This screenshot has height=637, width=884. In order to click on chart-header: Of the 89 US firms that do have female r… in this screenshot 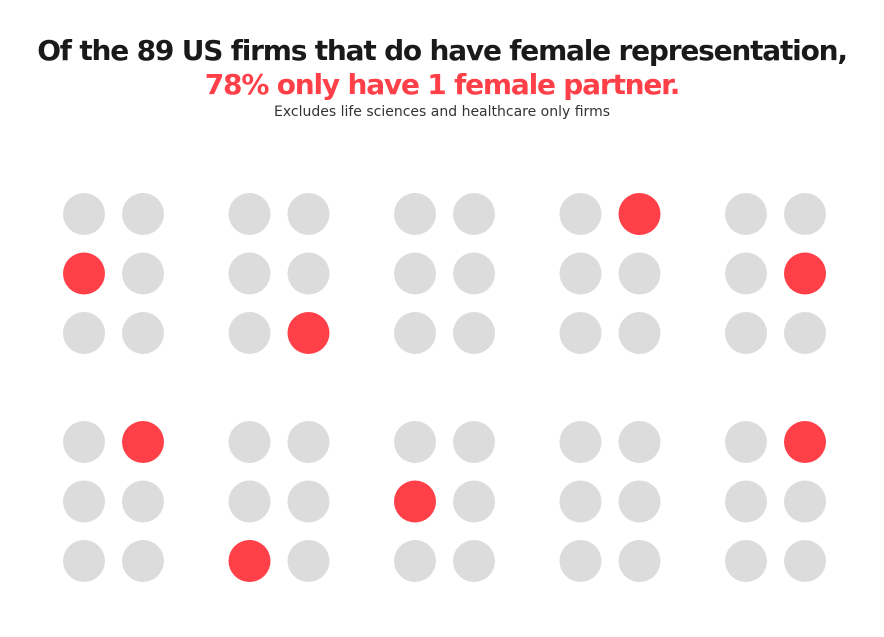, I will do `click(442, 77)`.